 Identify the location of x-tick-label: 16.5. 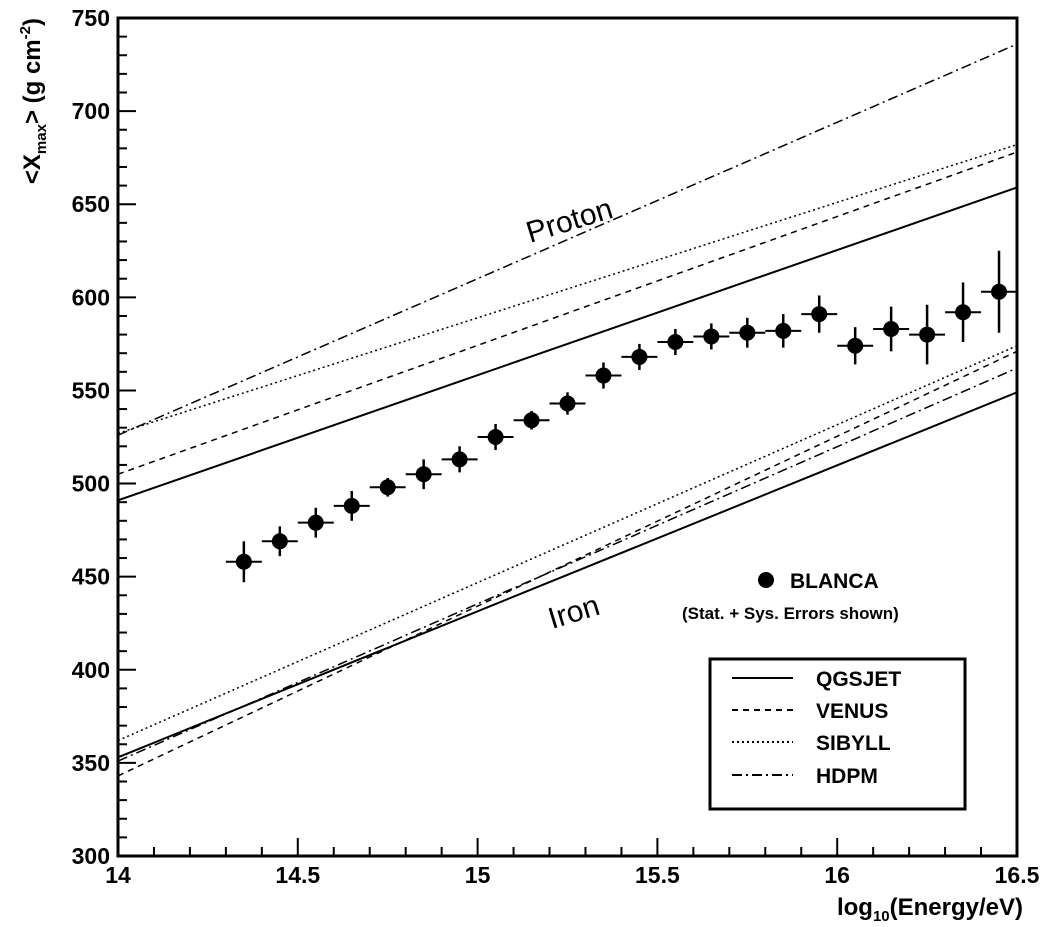
(1017, 875).